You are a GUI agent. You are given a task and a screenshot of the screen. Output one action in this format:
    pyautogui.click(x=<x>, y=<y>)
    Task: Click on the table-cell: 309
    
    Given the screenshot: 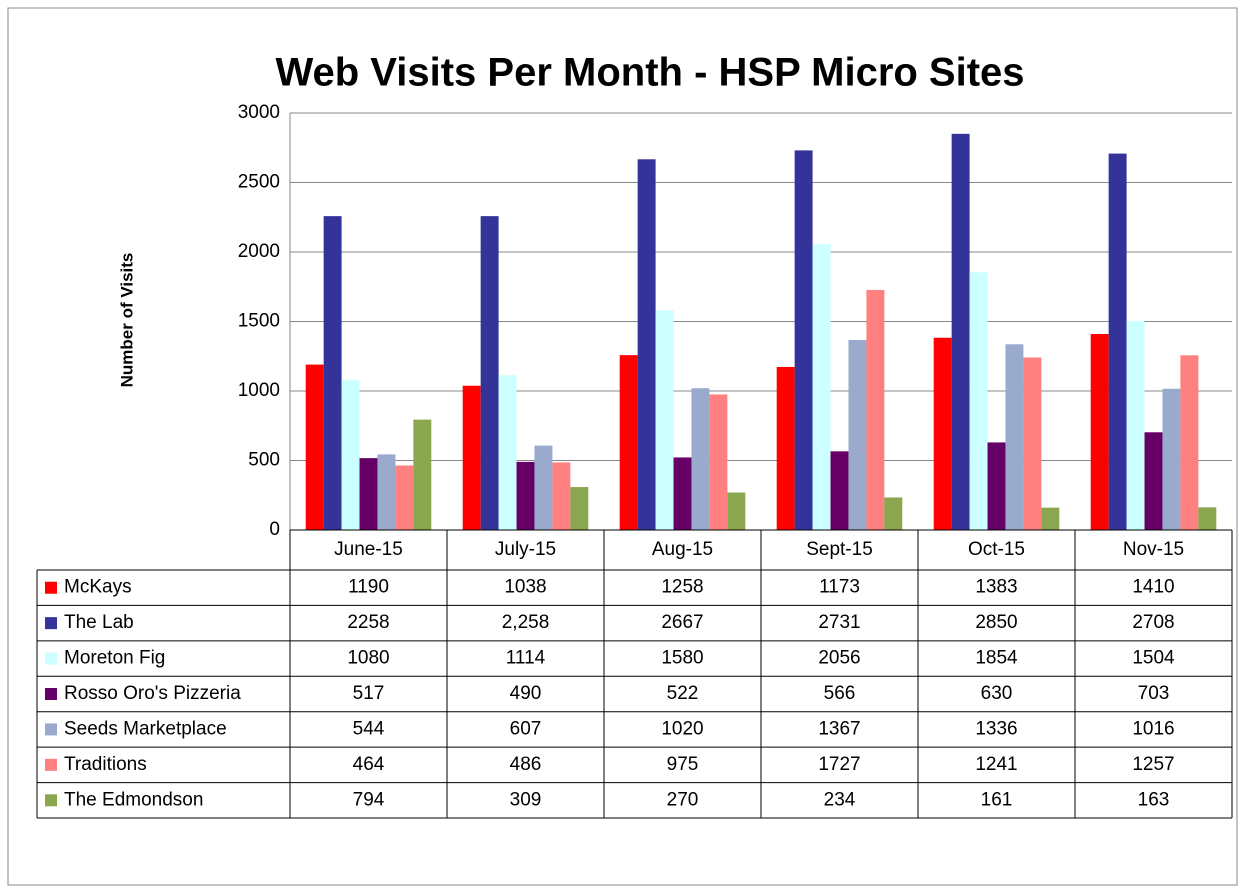 What is the action you would take?
    pyautogui.click(x=526, y=799)
    